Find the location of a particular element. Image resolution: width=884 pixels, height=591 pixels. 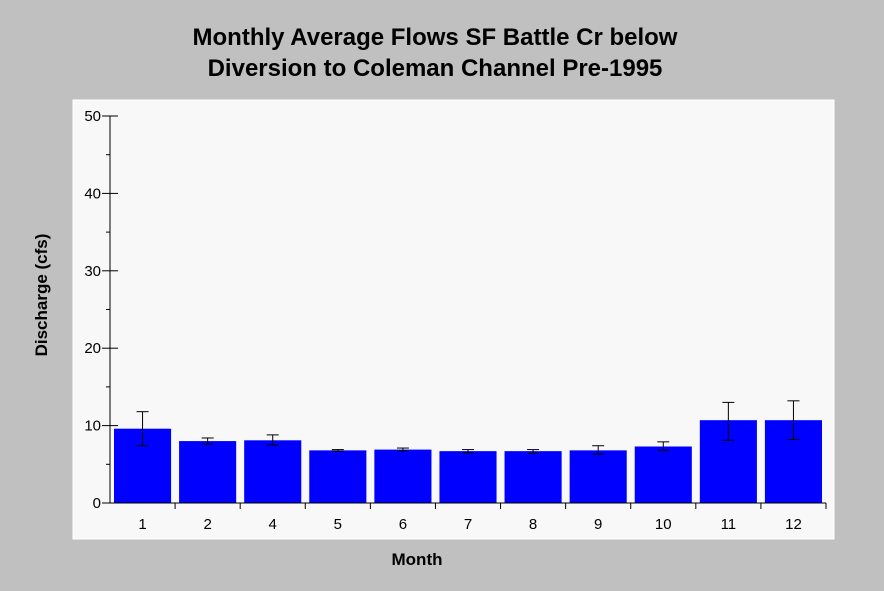

y-tick-label-0: 0 is located at coordinates (97, 503).